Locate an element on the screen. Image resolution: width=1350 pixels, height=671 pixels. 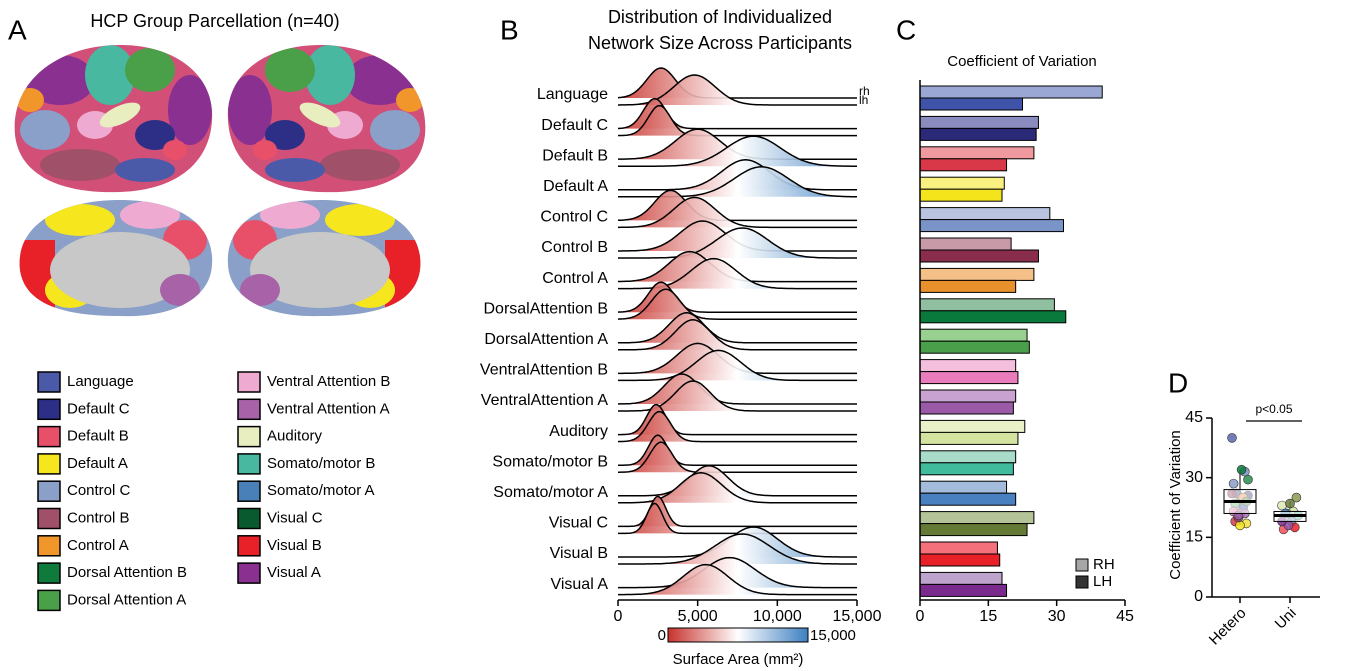
brain-medial-right is located at coordinates (325, 260).